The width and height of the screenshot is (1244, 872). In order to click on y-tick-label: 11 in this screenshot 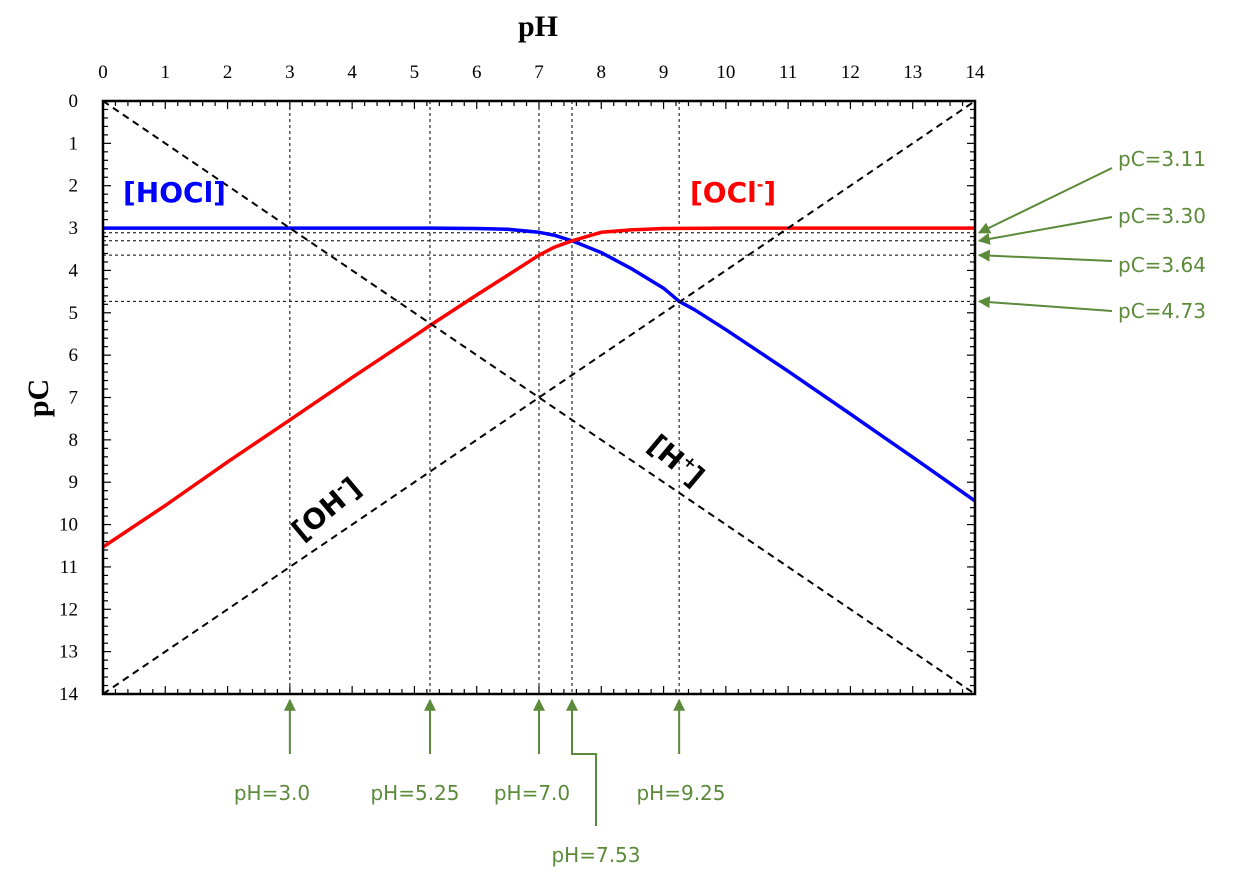, I will do `click(69, 567)`.